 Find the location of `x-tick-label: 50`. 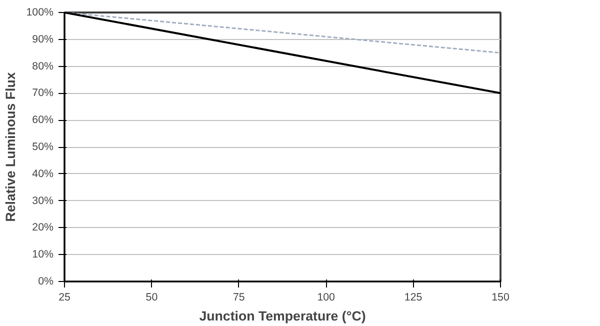

x-tick-label: 50 is located at coordinates (152, 298).